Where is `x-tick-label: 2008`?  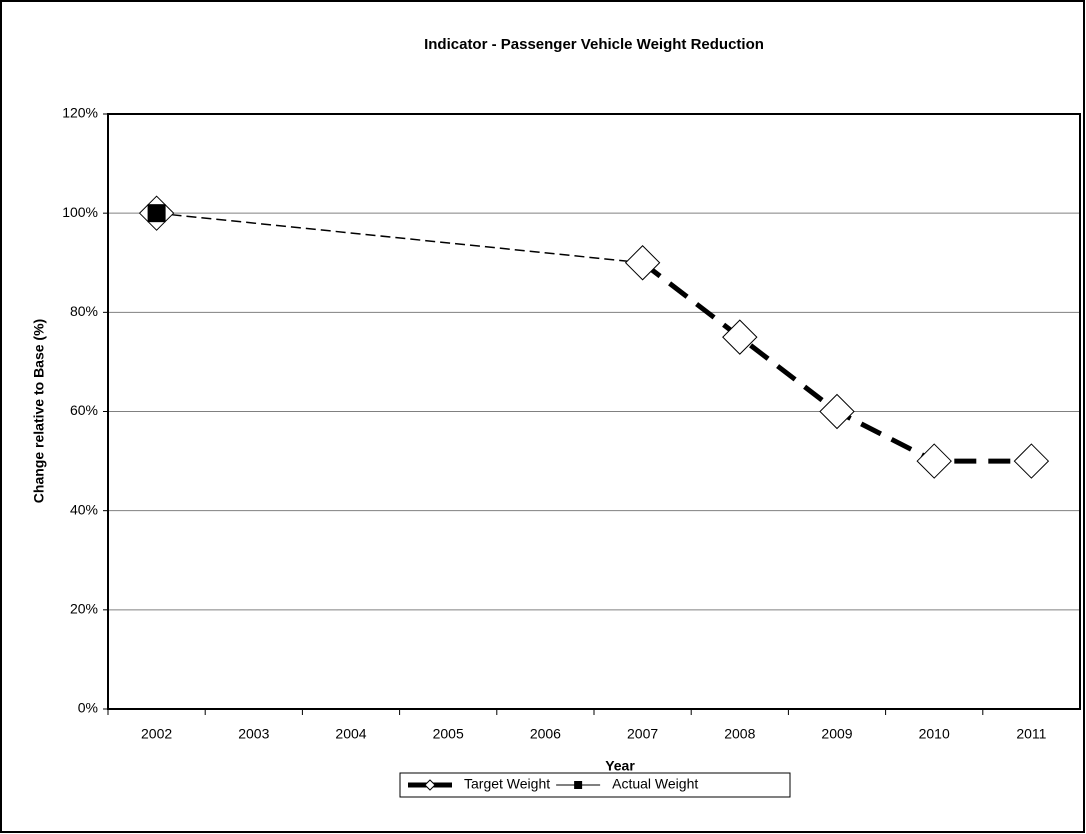
x-tick-label: 2008 is located at coordinates (739, 734).